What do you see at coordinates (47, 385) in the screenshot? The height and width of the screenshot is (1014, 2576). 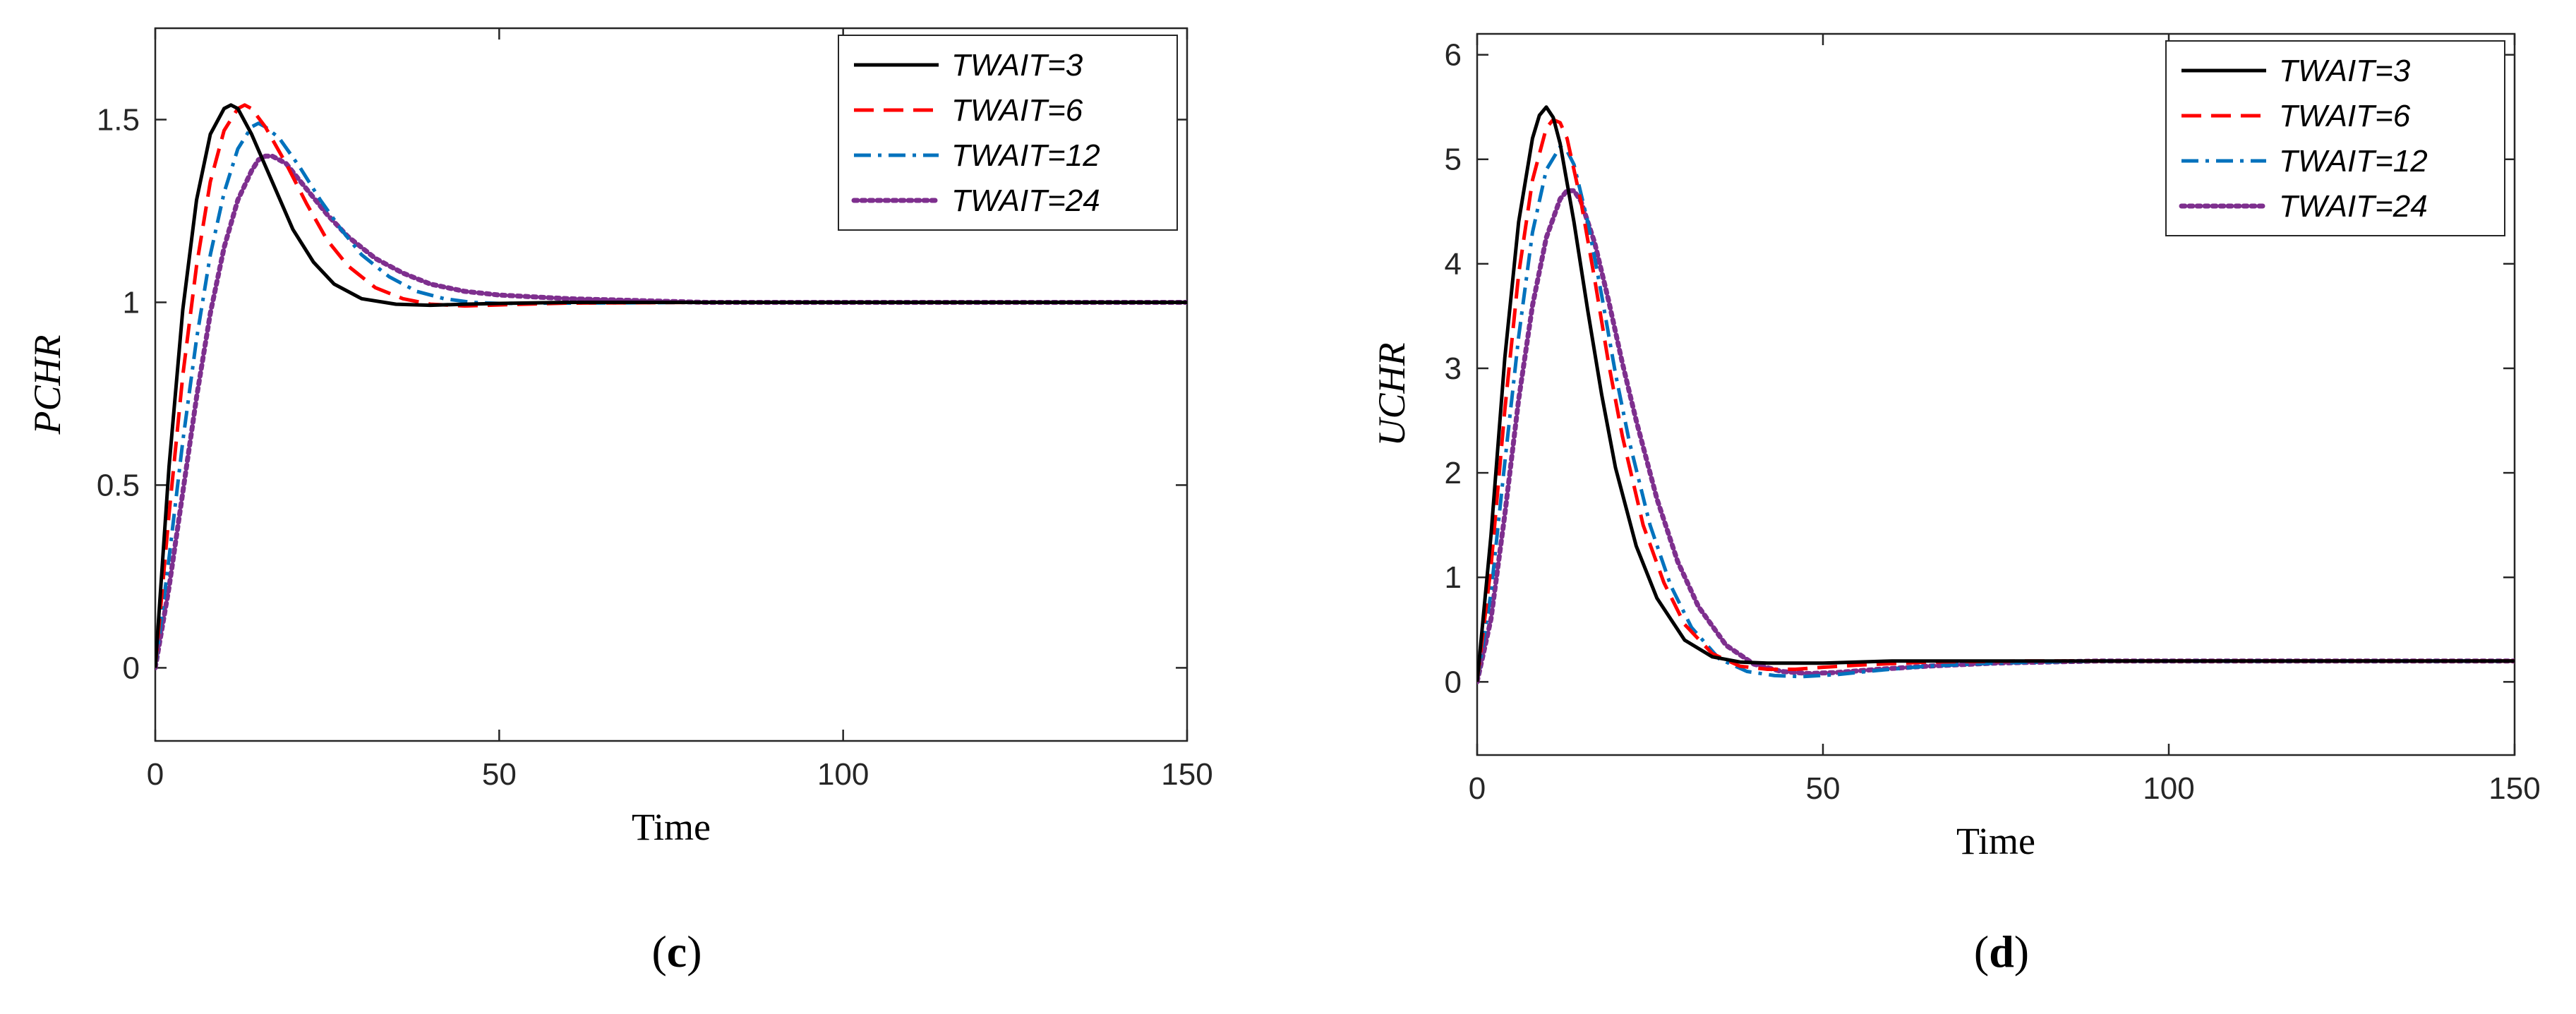 I see `y-axis-label: PCHR` at bounding box center [47, 385].